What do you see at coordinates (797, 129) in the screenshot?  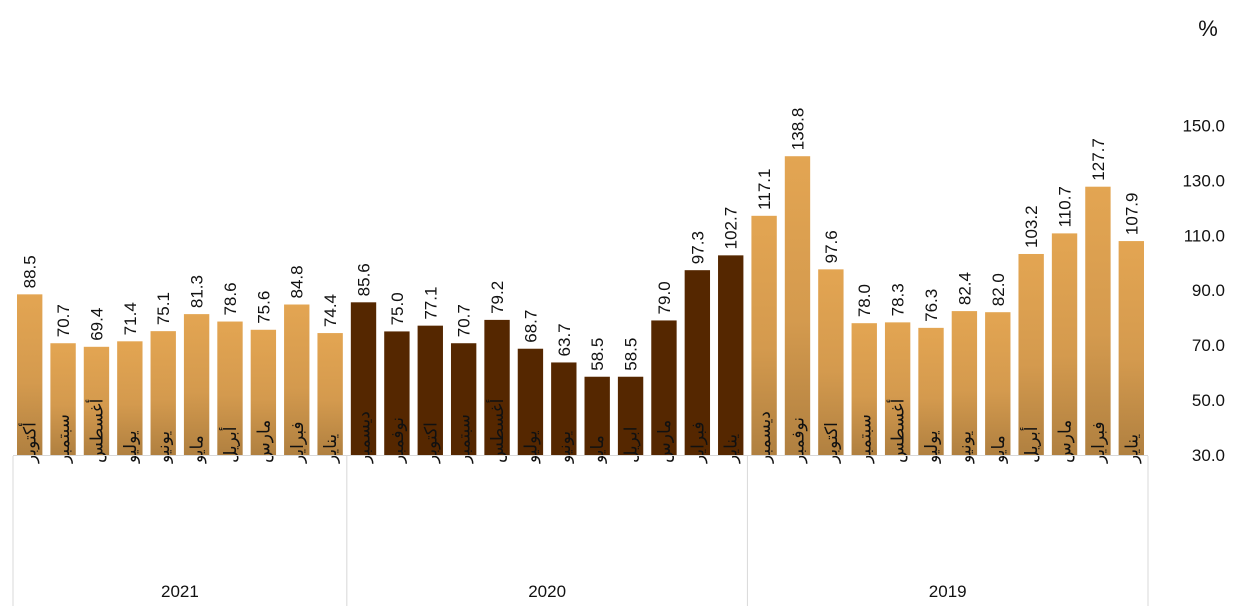 I see `data-label: 138.8` at bounding box center [797, 129].